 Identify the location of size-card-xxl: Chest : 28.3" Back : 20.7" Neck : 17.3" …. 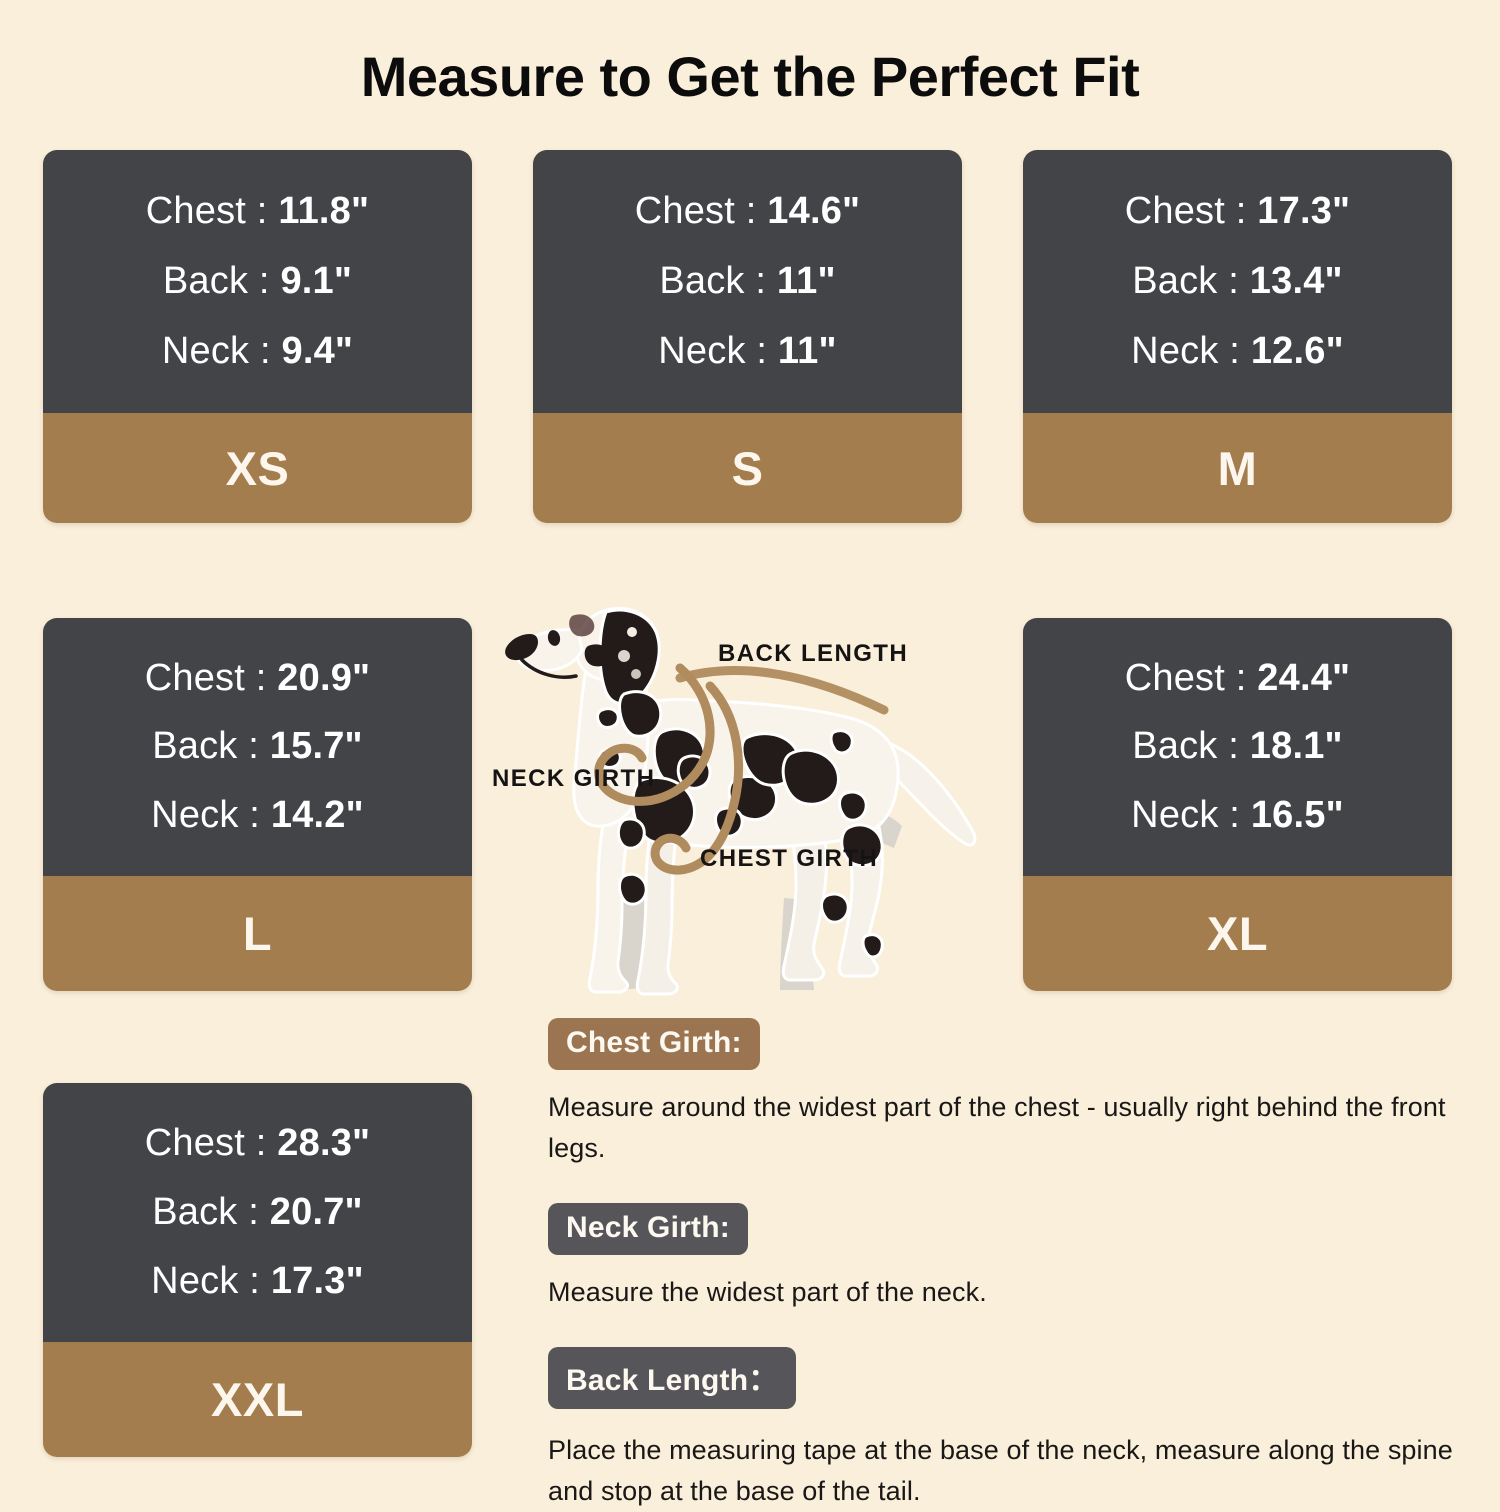
(257, 1270).